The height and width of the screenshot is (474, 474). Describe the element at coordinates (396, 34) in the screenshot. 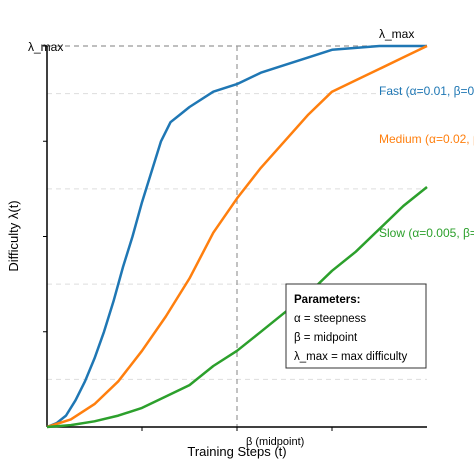

I see `lambda-max-label-right: λ_max` at that location.